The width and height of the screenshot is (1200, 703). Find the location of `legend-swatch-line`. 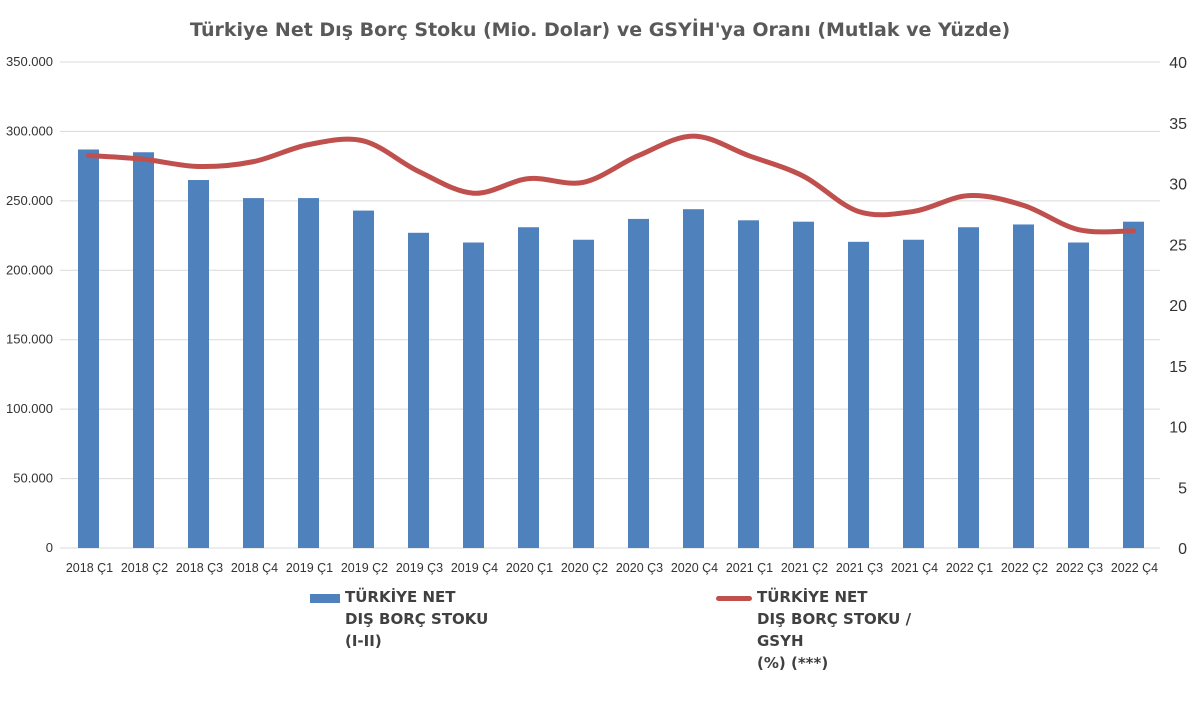

legend-swatch-line is located at coordinates (734, 598).